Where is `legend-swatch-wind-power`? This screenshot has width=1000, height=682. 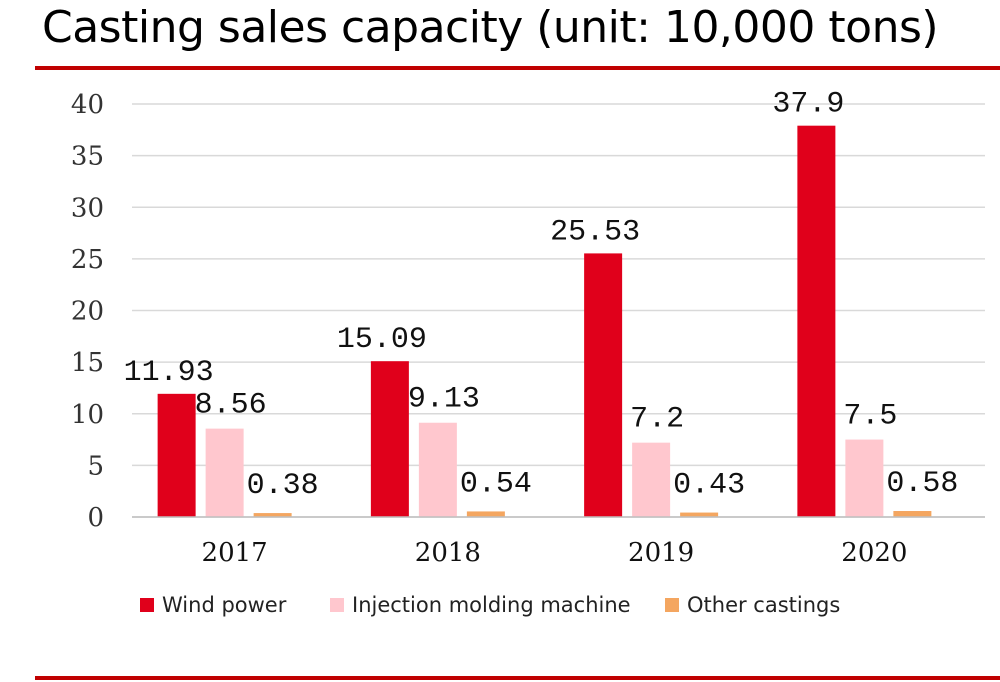 legend-swatch-wind-power is located at coordinates (147, 605).